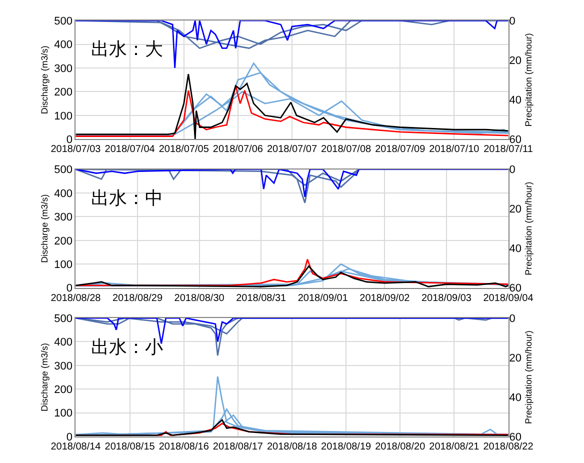 The height and width of the screenshot is (463, 584). Describe the element at coordinates (184, 150) in the screenshot. I see `x-tick-label: 2018/07/05` at that location.